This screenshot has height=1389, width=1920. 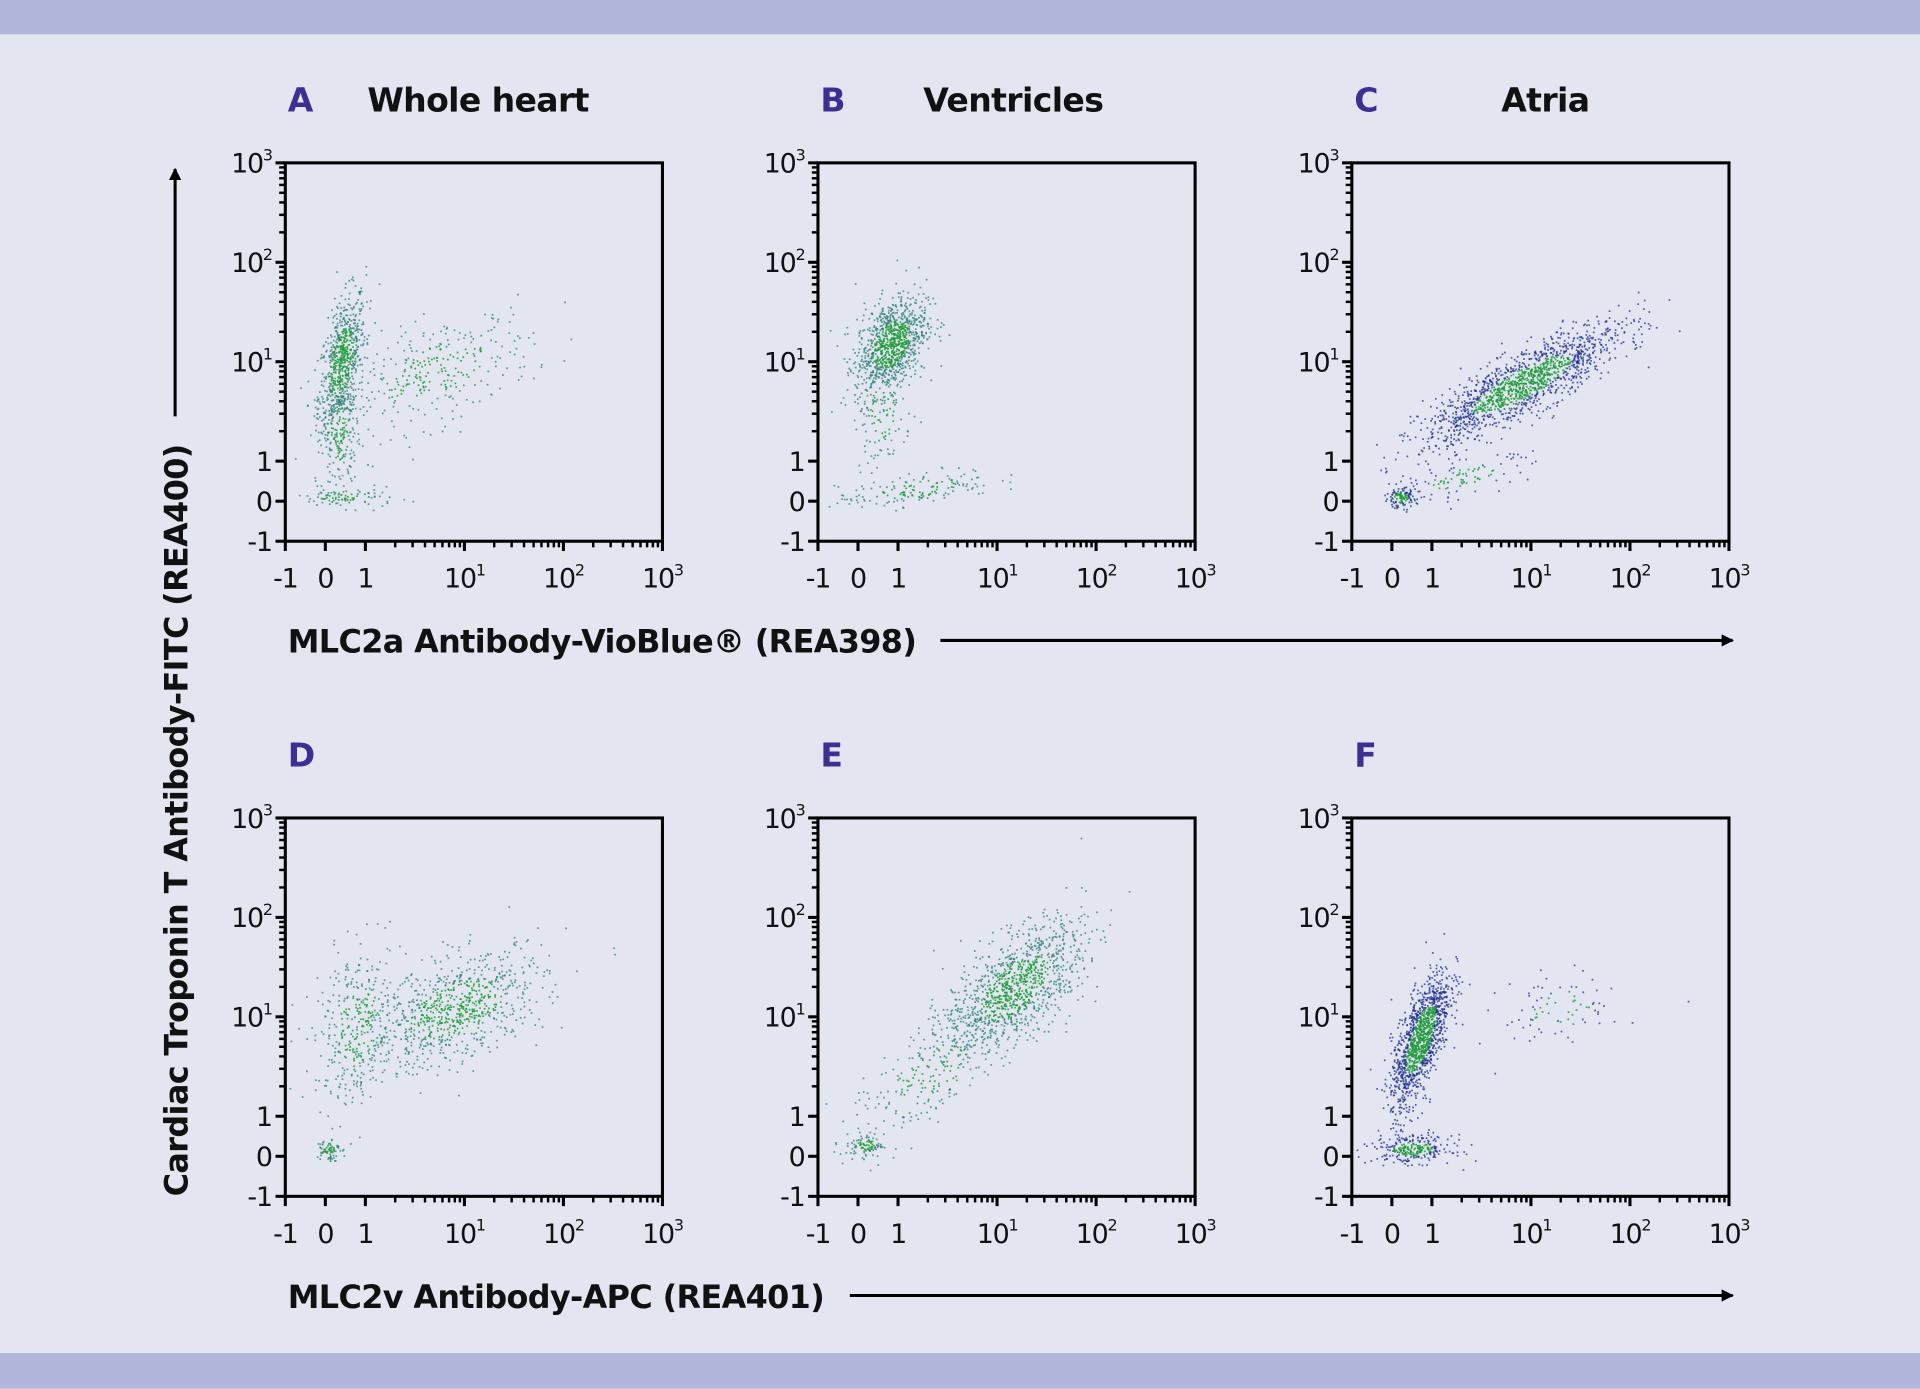 I want to click on y-tick-label: 1, so click(x=1330, y=462).